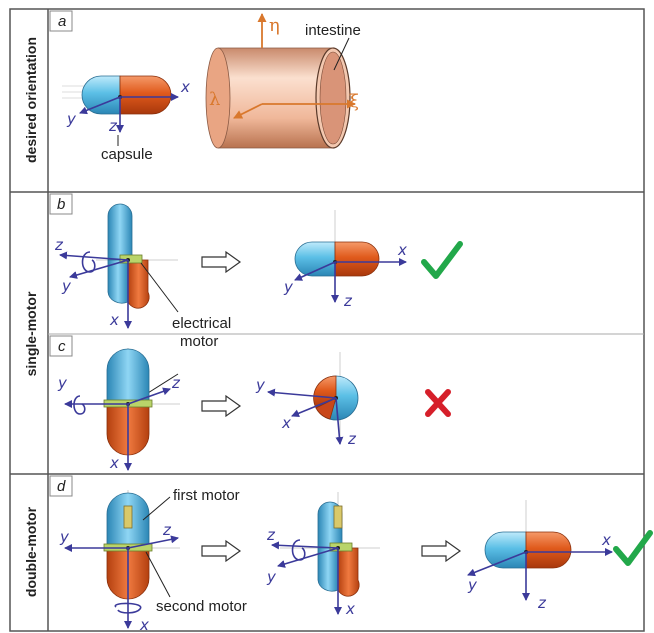 The height and width of the screenshot is (633, 654). Describe the element at coordinates (278, 98) in the screenshot. I see `intestine-tube` at that location.